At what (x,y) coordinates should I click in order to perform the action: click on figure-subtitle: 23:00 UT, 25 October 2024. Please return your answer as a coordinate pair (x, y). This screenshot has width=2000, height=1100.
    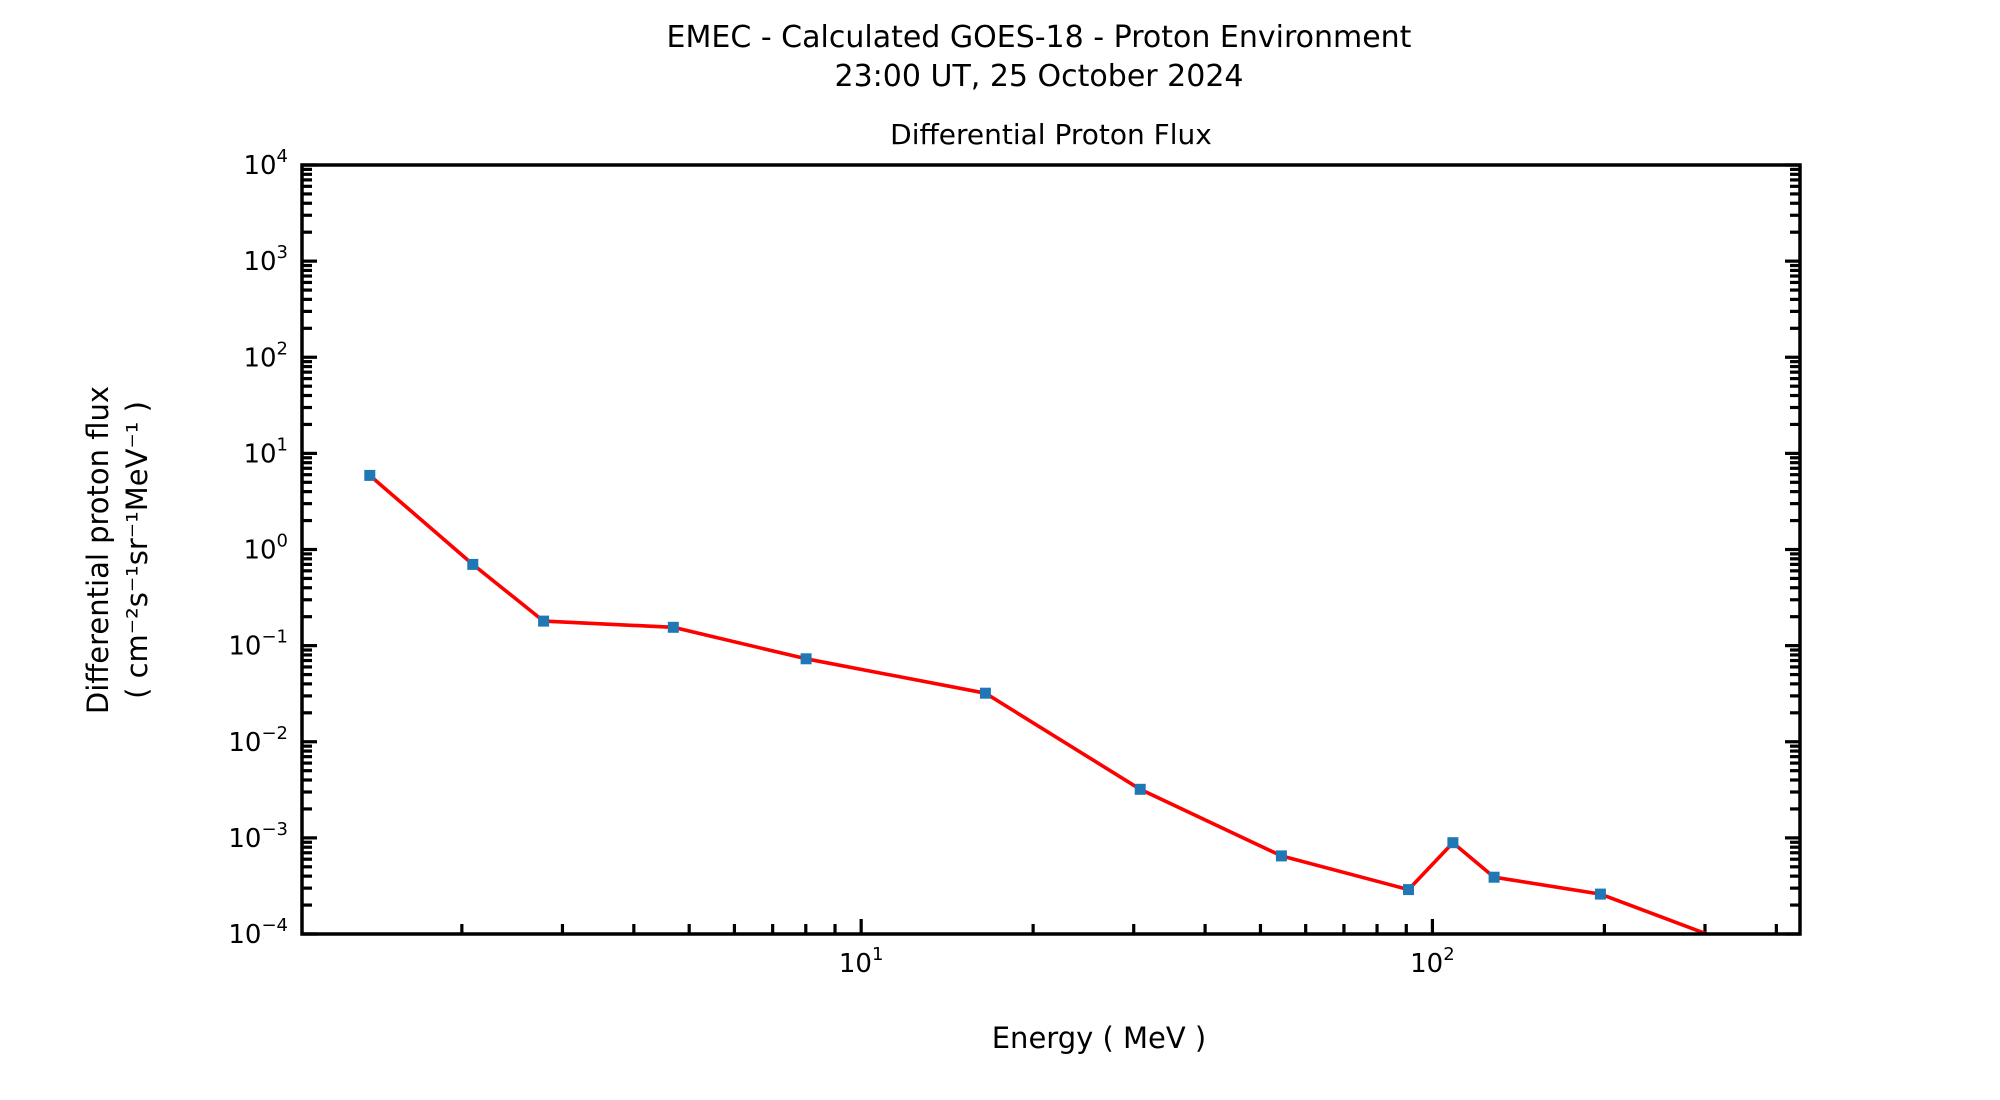
    Looking at the image, I should click on (1039, 76).